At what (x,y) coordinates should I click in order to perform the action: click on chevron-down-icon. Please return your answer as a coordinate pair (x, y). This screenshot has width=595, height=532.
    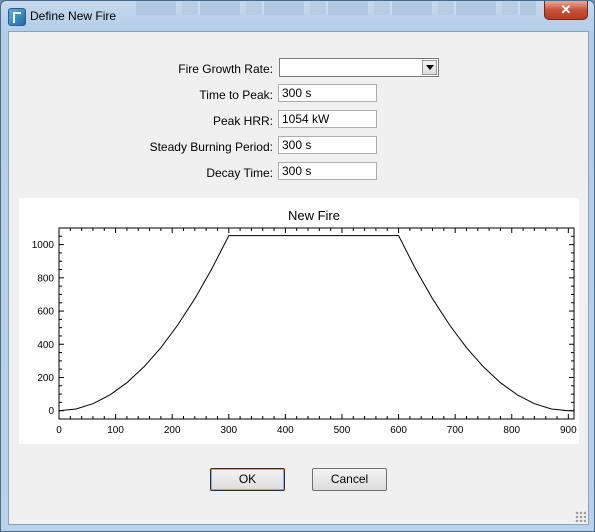
    Looking at the image, I should click on (429, 67).